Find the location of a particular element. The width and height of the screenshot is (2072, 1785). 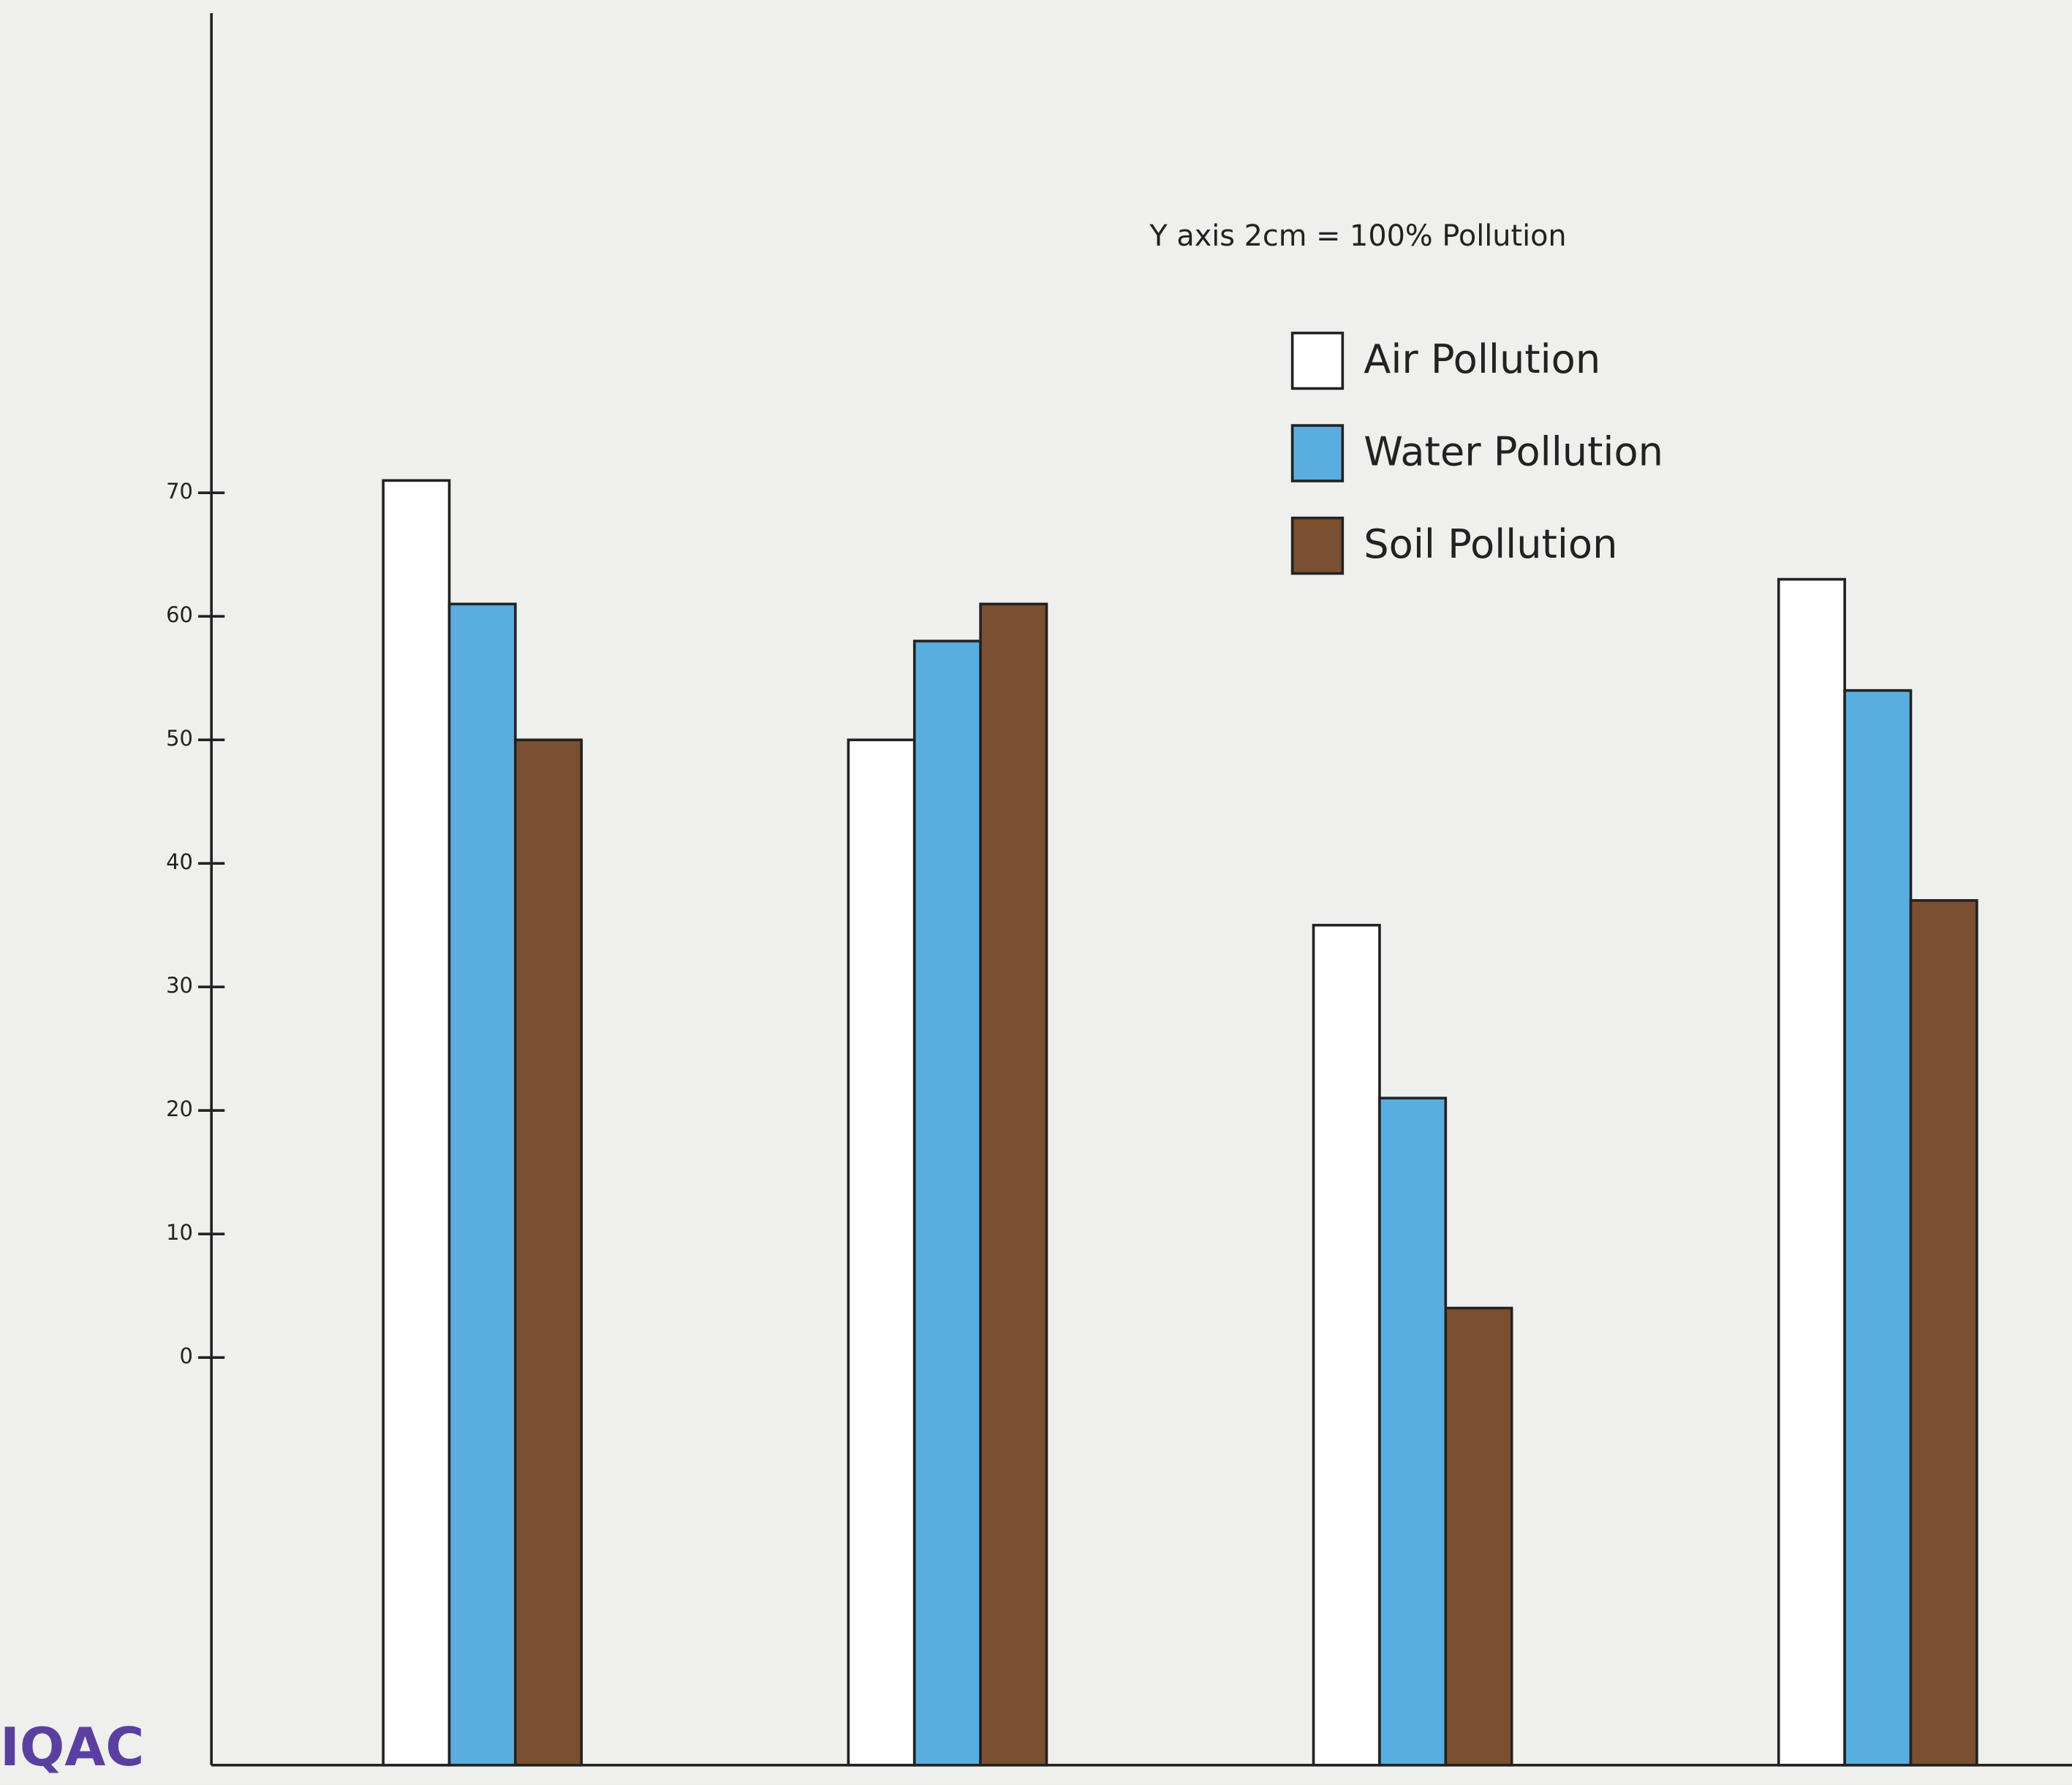

y-tick-label: 10 is located at coordinates (180, 1232).